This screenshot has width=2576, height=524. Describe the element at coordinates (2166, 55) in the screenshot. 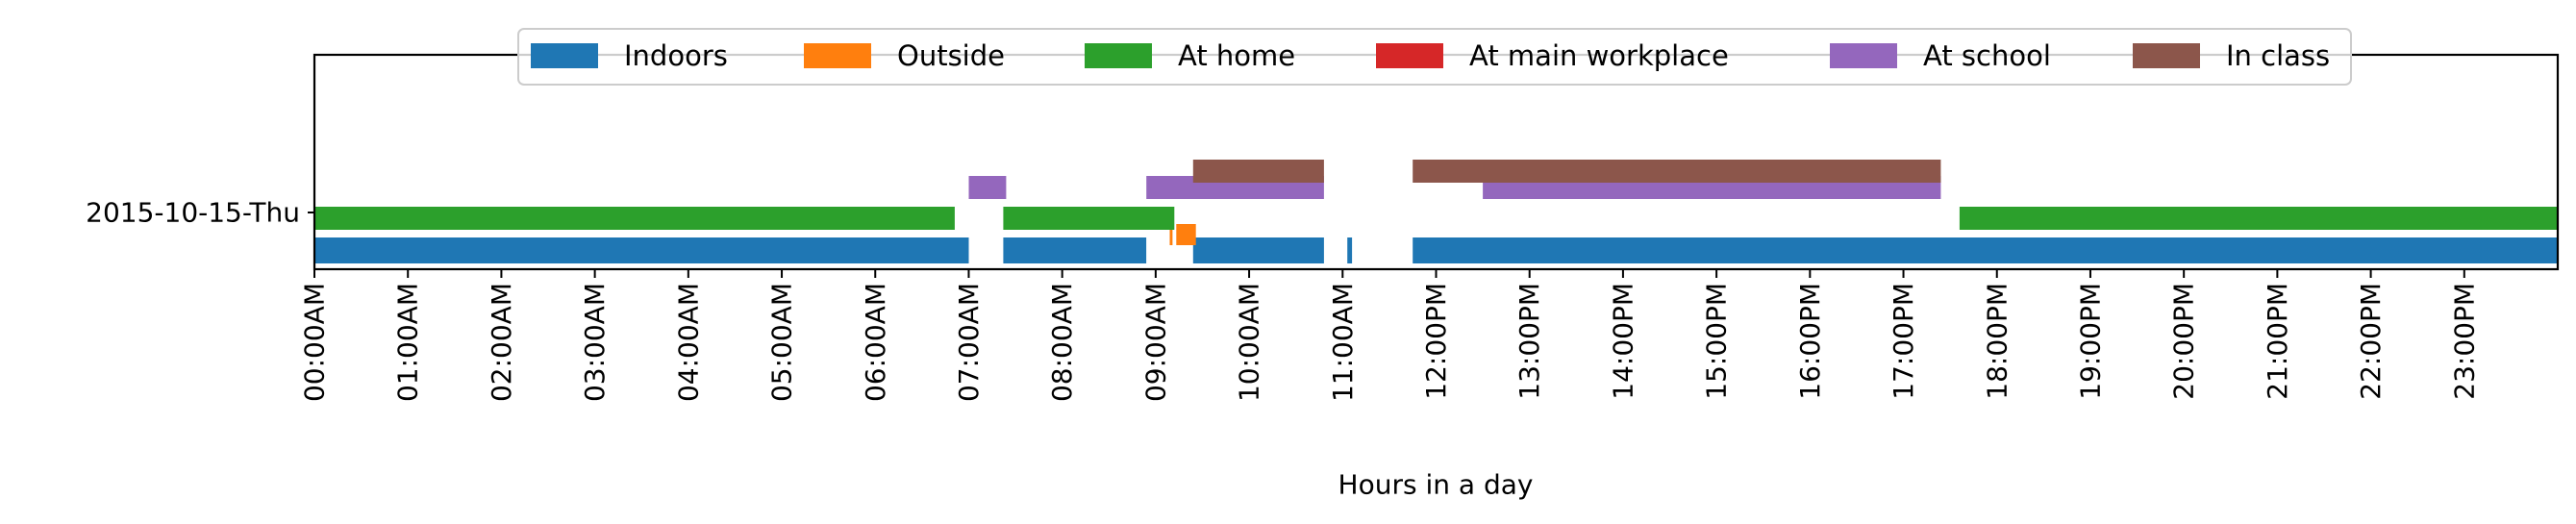

I see `legend-swatch-in-class` at that location.